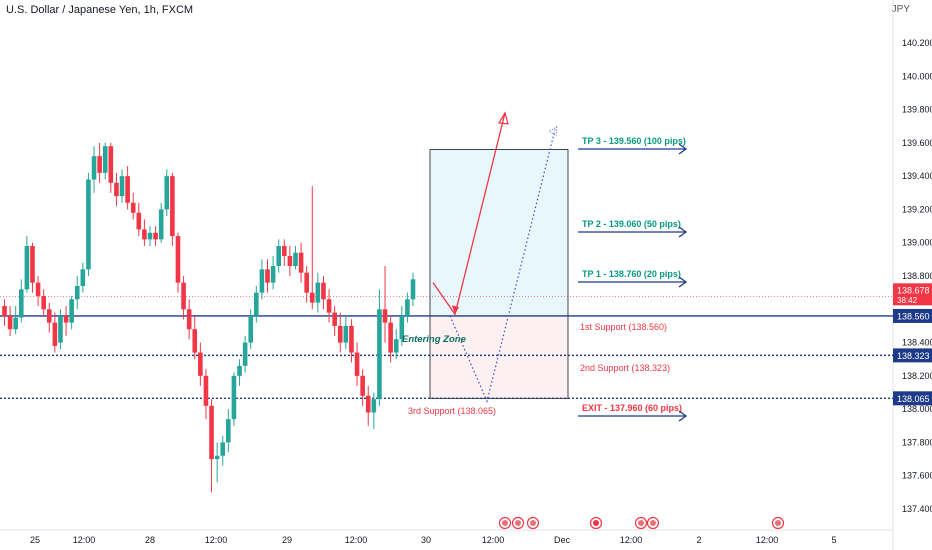 The width and height of the screenshot is (932, 550). I want to click on take-profit-label: TP 3 - 139.560 (100 pips), so click(634, 141).